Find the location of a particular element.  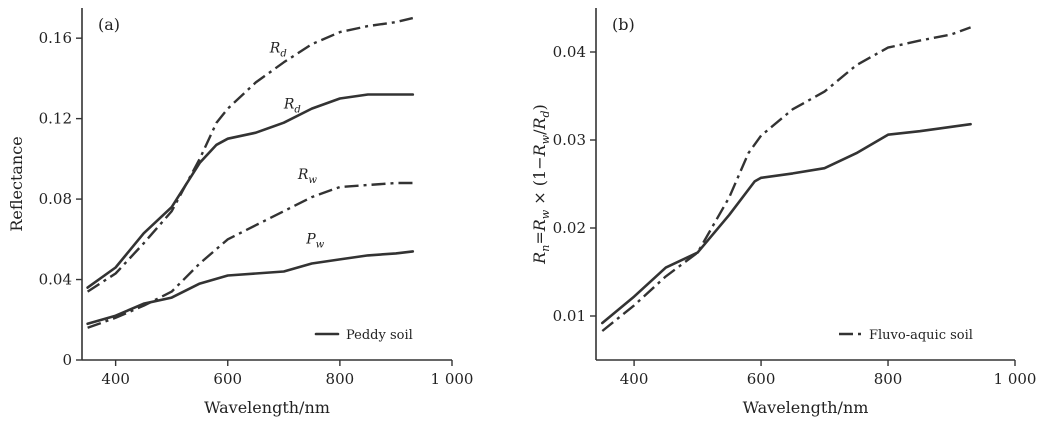

y-tick-label: 0.02 is located at coordinates (569, 228).